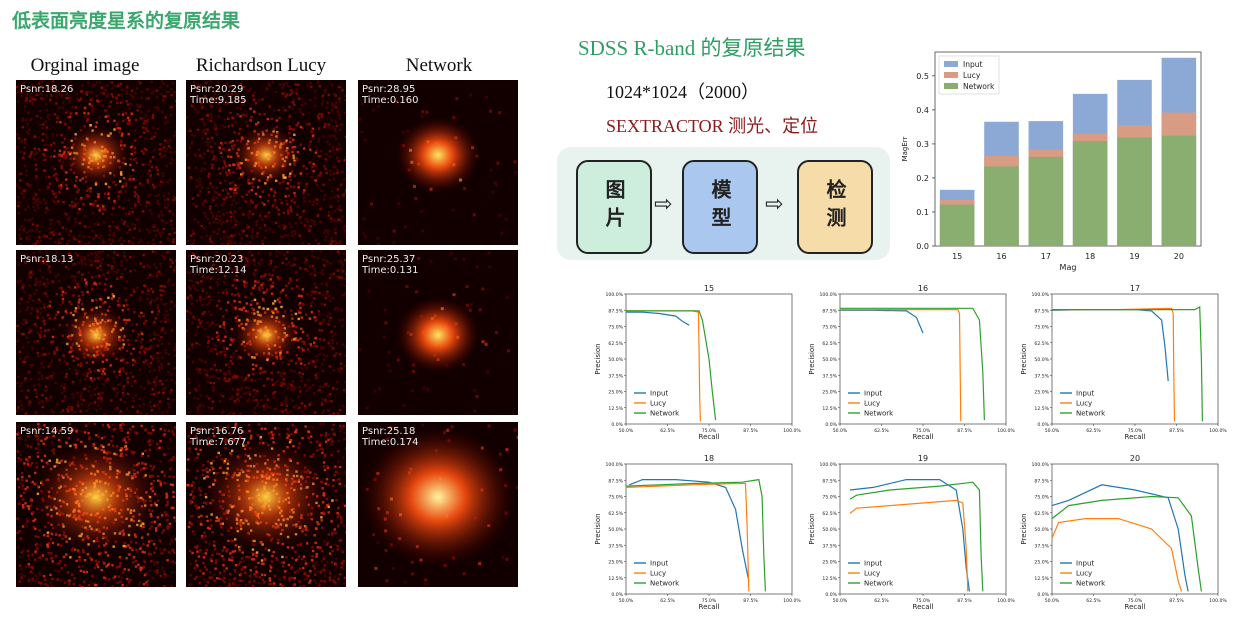 The height and width of the screenshot is (621, 1251). What do you see at coordinates (922, 212) in the screenshot?
I see `y-tick-label: 0.1` at bounding box center [922, 212].